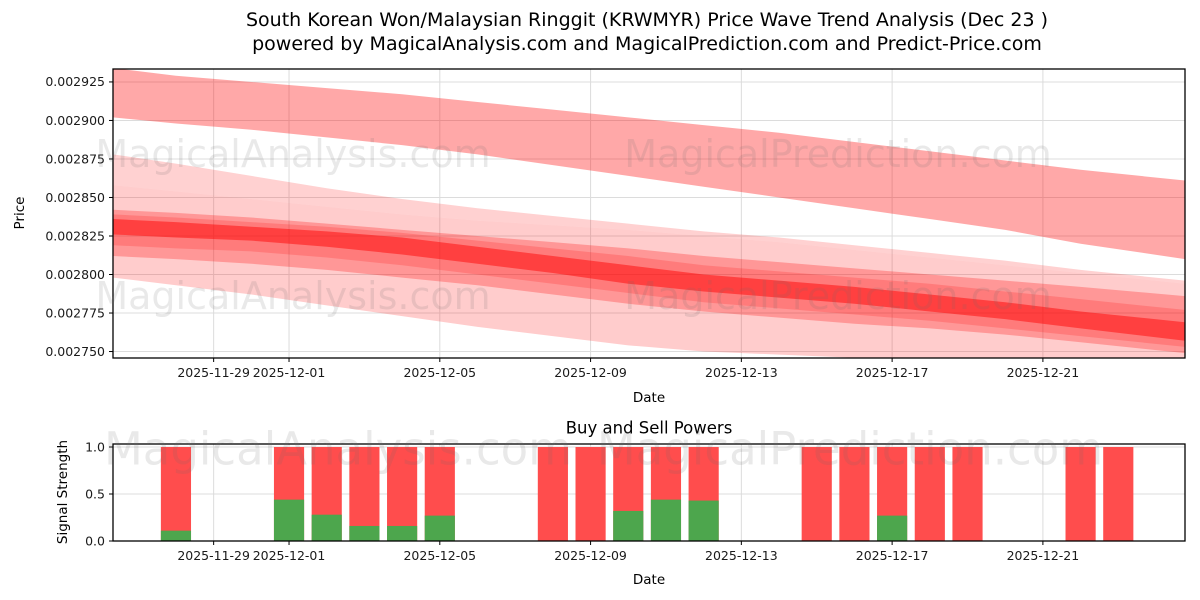 Image resolution: width=1200 pixels, height=600 pixels. I want to click on y-tick-label: 0.002800, so click(75, 274).